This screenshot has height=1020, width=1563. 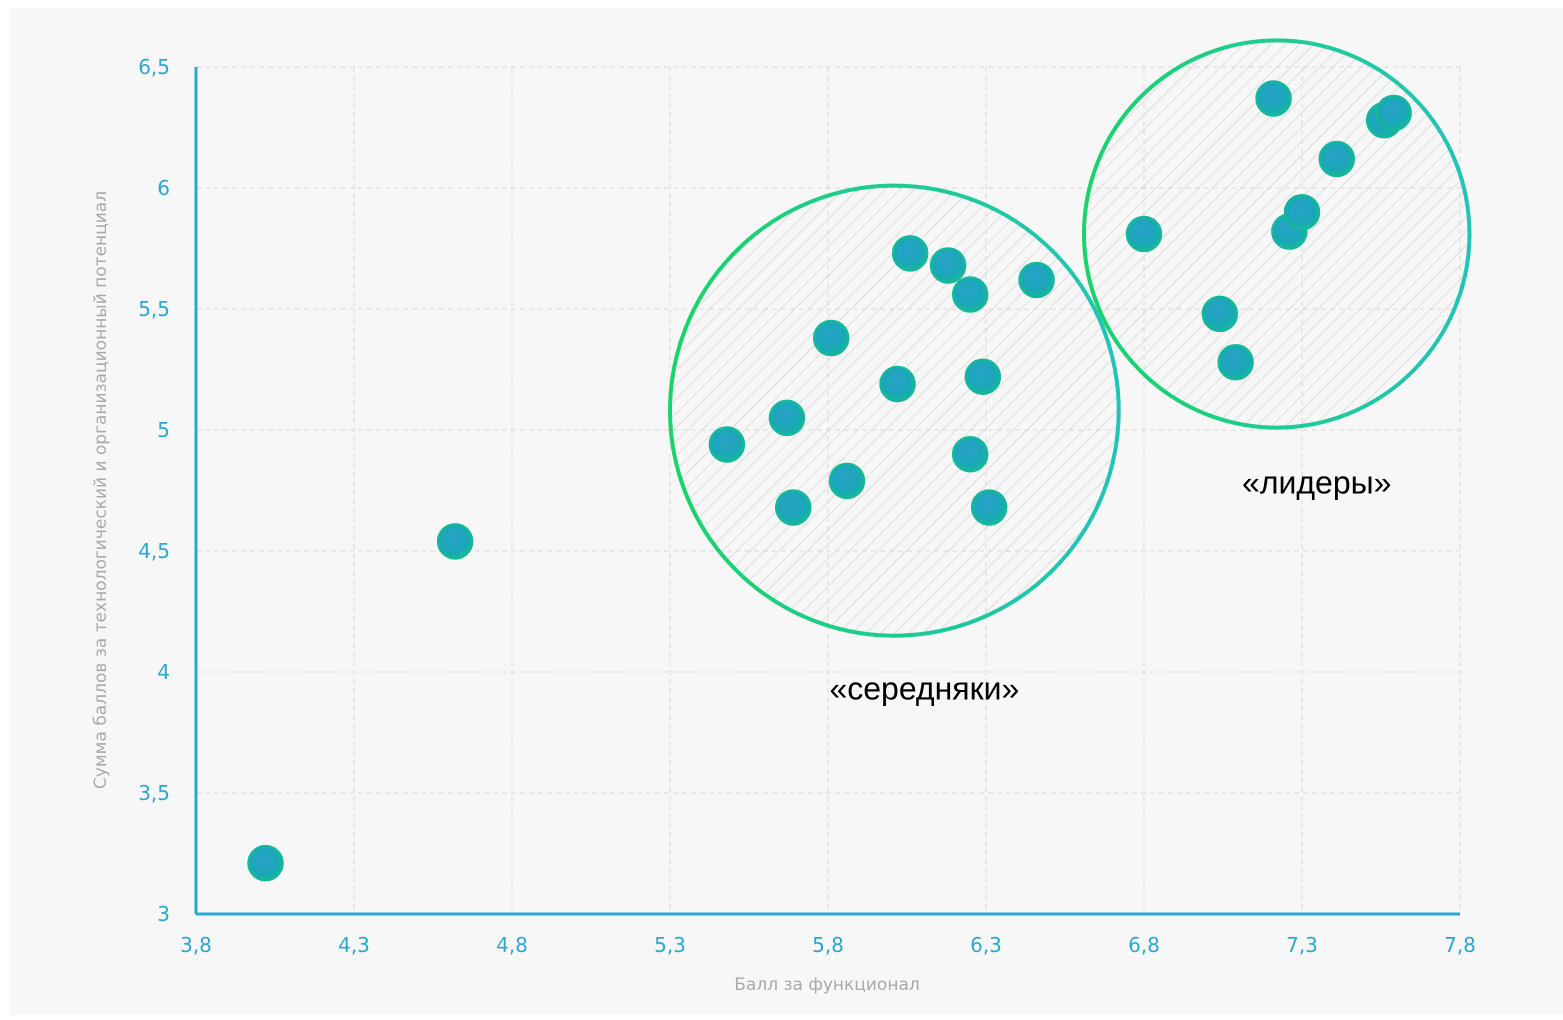 I want to click on x-tick-label: 4,3, so click(x=354, y=945).